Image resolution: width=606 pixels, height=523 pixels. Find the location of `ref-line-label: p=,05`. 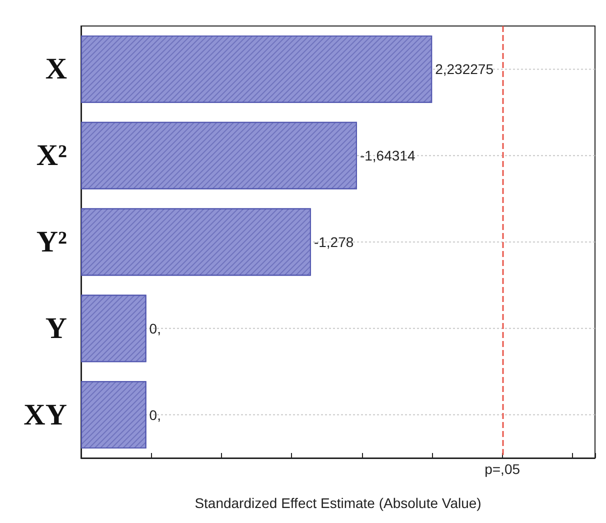

ref-line-label: p=,05 is located at coordinates (502, 469).